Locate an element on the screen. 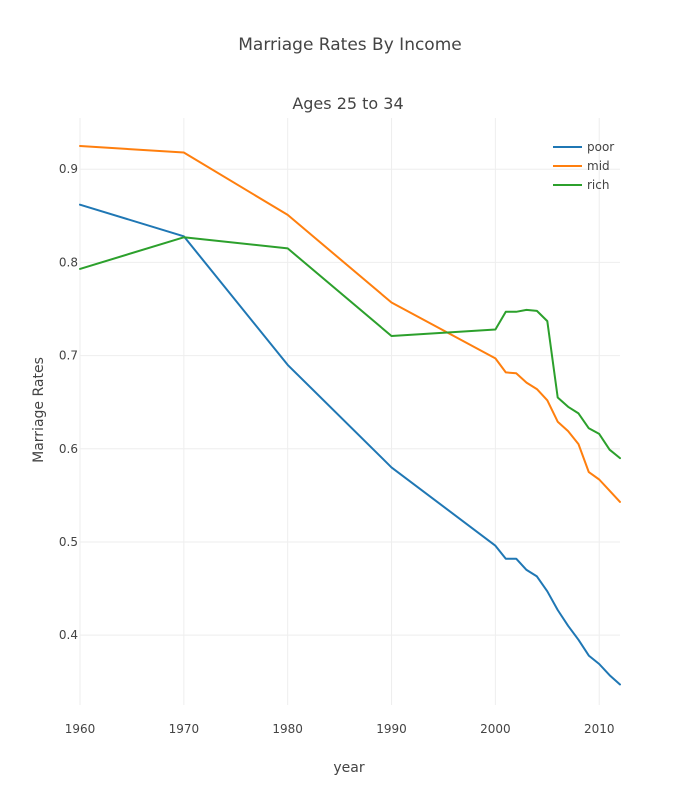  x-tick-label: 1970 is located at coordinates (184, 729).